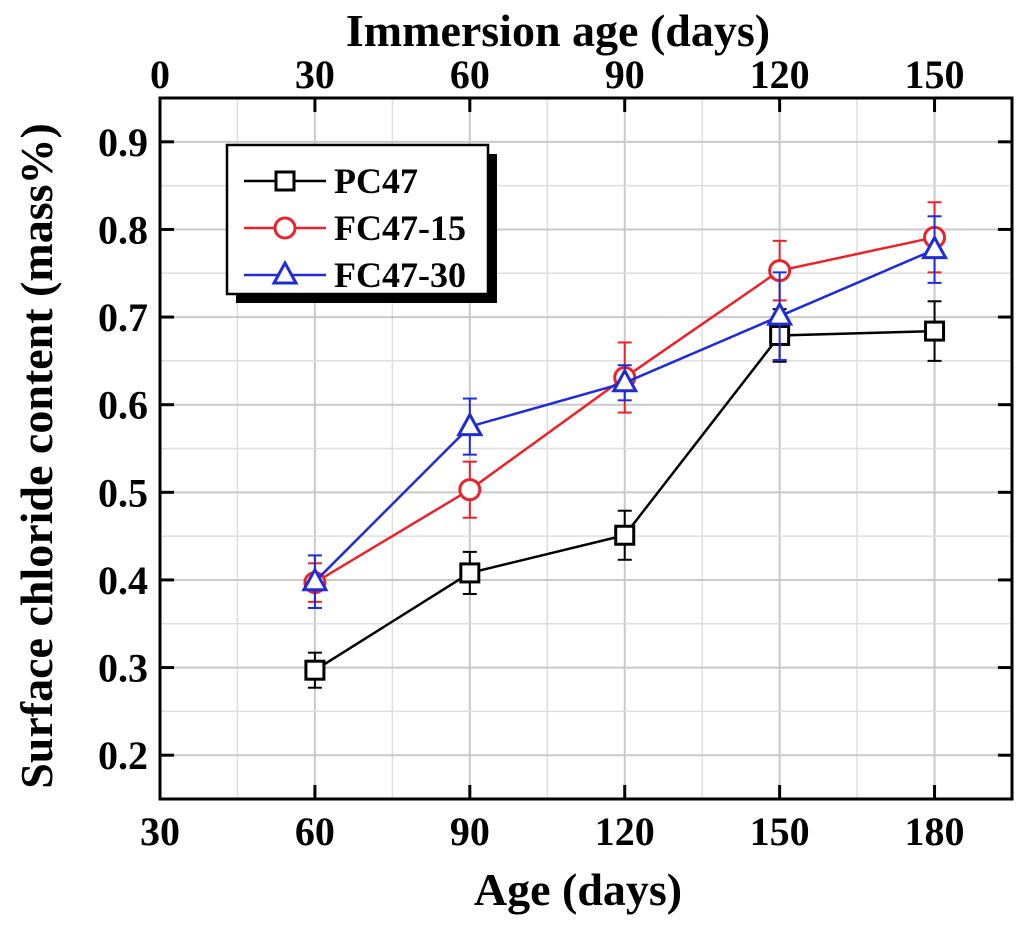 This screenshot has height=929, width=1024. What do you see at coordinates (123, 229) in the screenshot?
I see `y-tick-label: 0.8` at bounding box center [123, 229].